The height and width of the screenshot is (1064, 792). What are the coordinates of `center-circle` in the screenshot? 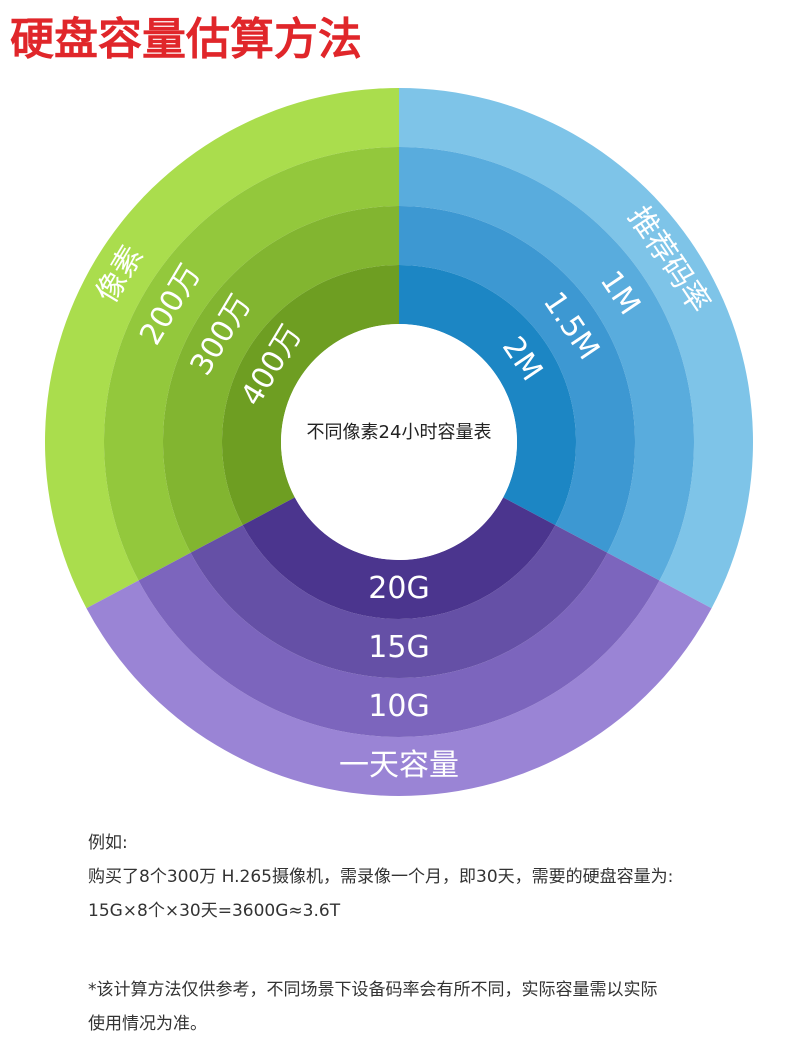 It's located at (399, 442).